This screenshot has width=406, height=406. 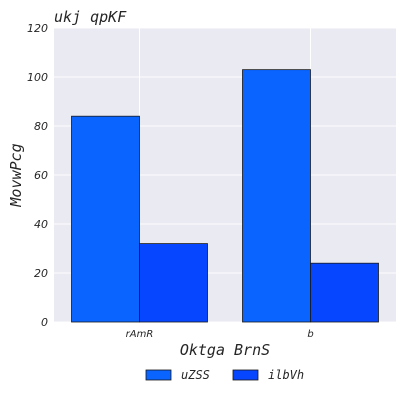 What do you see at coordinates (224, 375) in the screenshot?
I see `legend: uZSS ilbVh` at bounding box center [224, 375].